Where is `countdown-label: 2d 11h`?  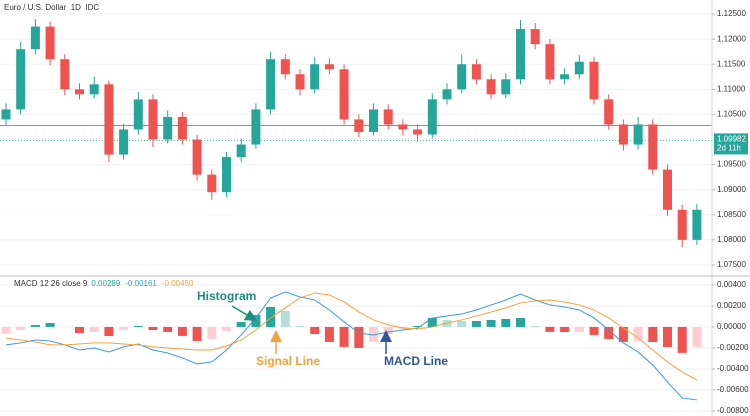
countdown-label: 2d 11h is located at coordinates (729, 148).